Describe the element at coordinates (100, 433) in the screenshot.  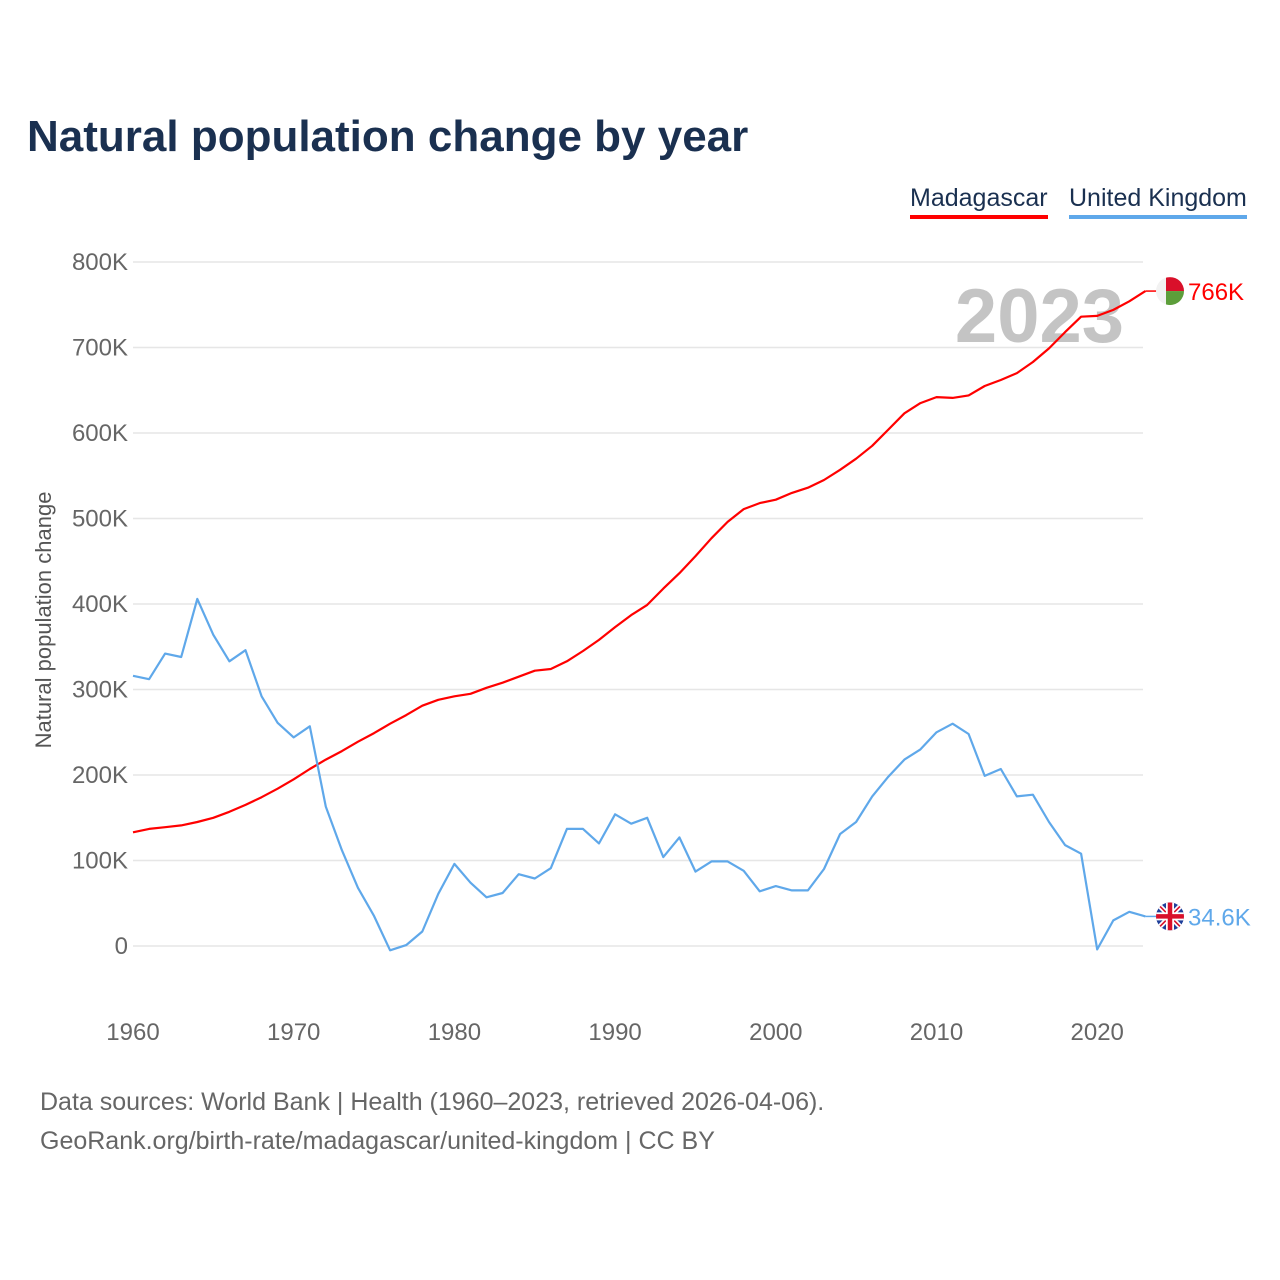
I see `y-tick-label: 600K` at that location.